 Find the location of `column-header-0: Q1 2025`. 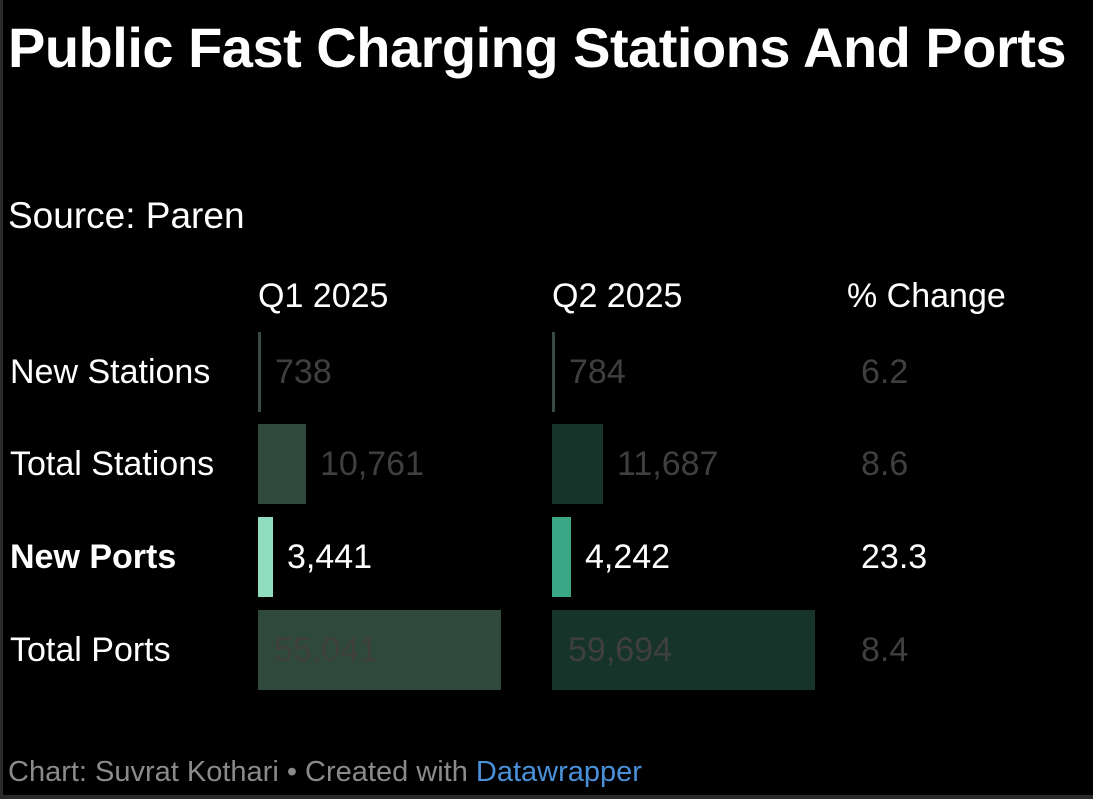

column-header-0: Q1 2025 is located at coordinates (323, 296).